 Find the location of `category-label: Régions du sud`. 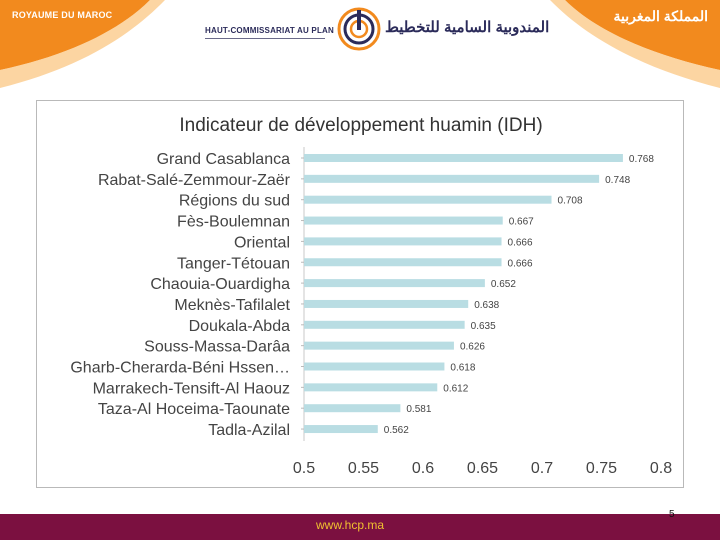

category-label: Régions du sud is located at coordinates (234, 201).